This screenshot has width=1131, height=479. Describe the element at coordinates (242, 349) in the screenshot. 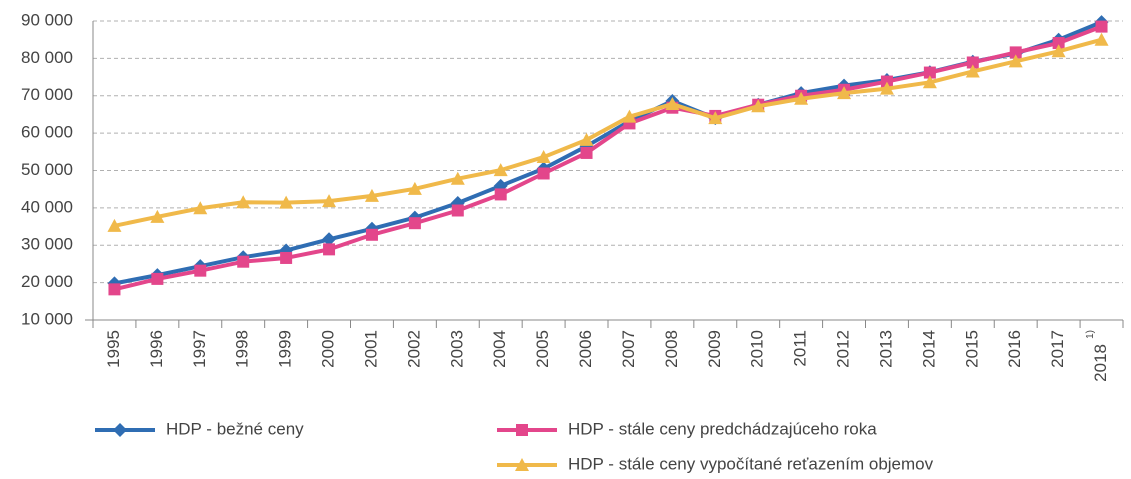

I see `x-tick-label: 1998` at that location.